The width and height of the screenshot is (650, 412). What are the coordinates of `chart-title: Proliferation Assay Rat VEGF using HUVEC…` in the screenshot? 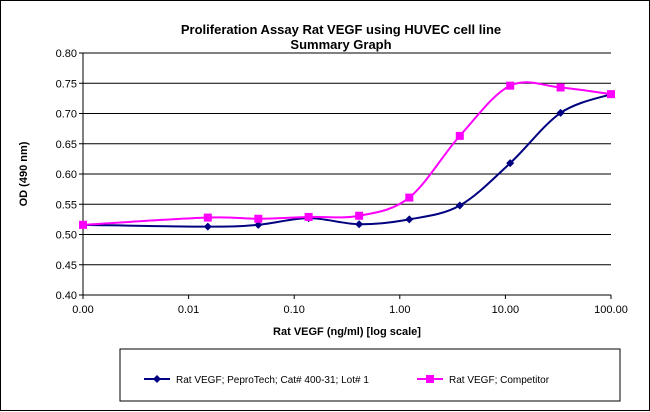 It's located at (341, 29).